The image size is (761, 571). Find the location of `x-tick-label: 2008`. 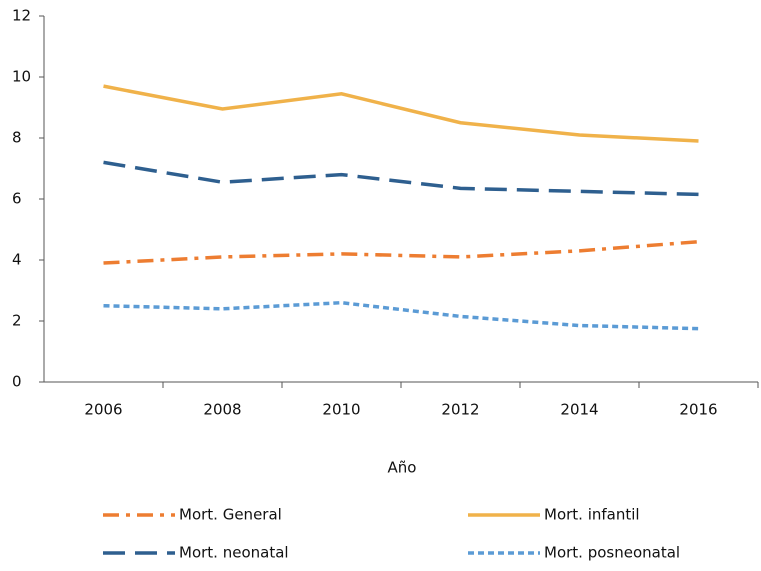

x-tick-label: 2008 is located at coordinates (222, 410).